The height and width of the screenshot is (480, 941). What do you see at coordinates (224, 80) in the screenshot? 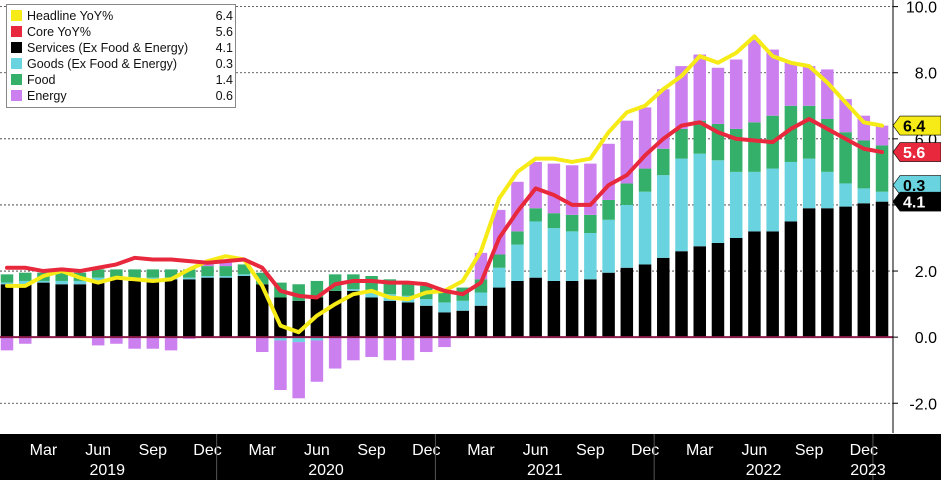
I see `legend-value: 1.4` at bounding box center [224, 80].